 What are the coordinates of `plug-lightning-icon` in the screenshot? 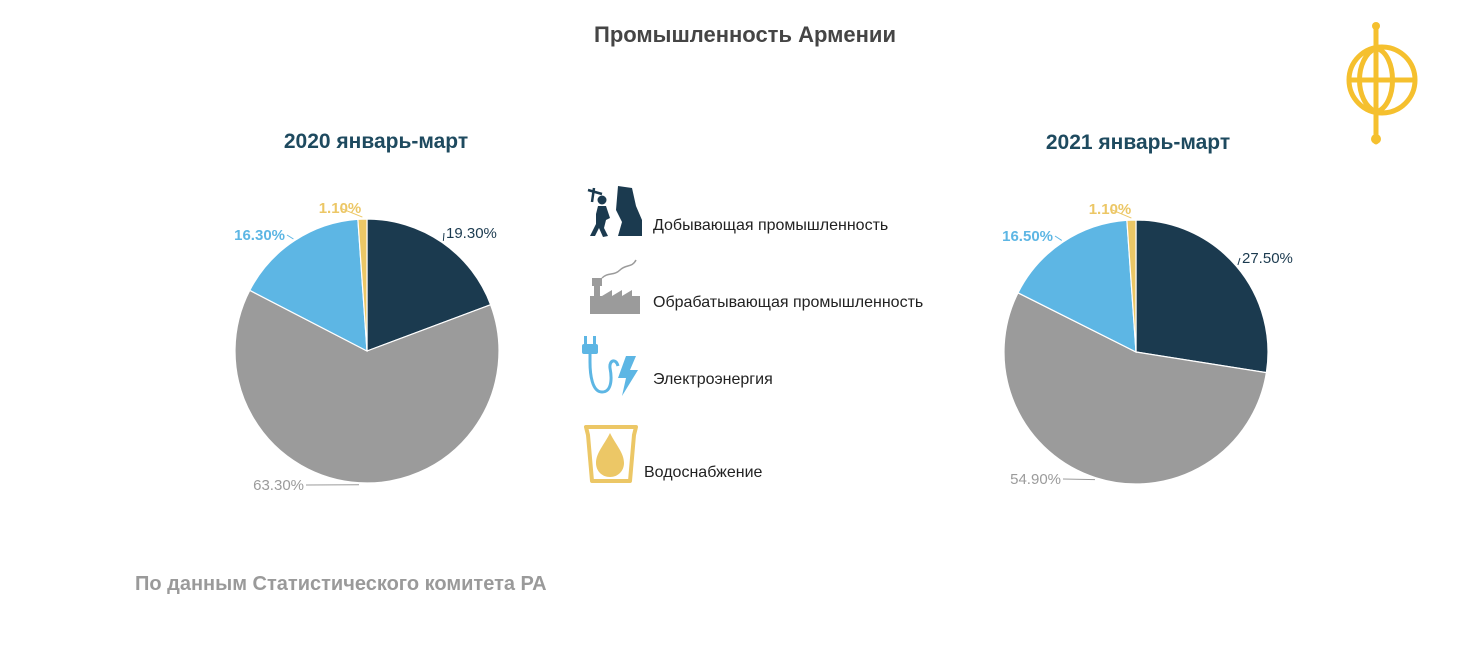 It's located at (610, 366).